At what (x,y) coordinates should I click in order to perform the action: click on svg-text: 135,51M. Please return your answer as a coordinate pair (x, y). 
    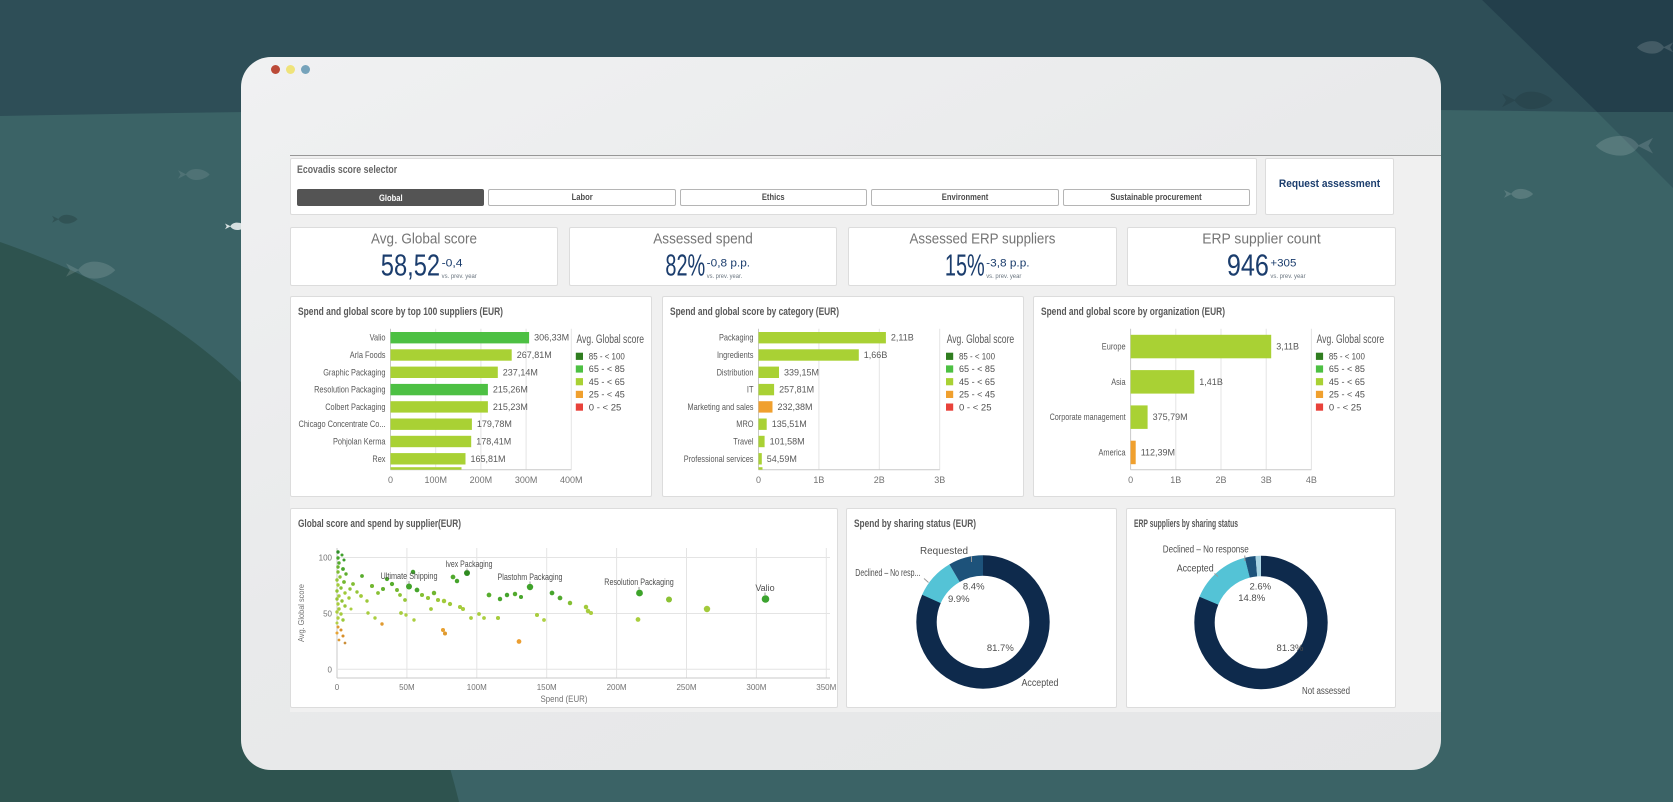
    Looking at the image, I should click on (789, 424).